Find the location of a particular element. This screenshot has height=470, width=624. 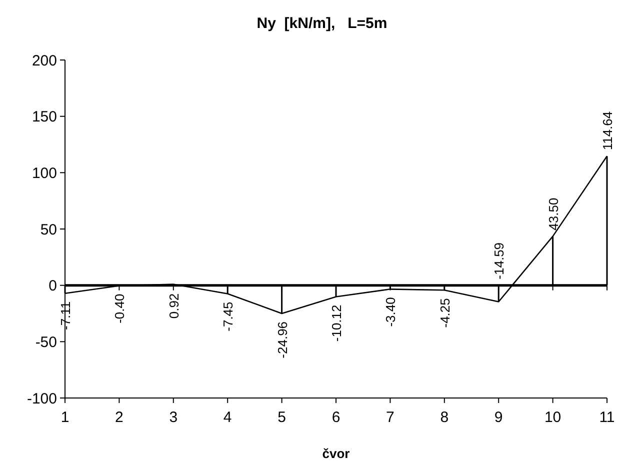

x-tick-label: 3 is located at coordinates (173, 417).